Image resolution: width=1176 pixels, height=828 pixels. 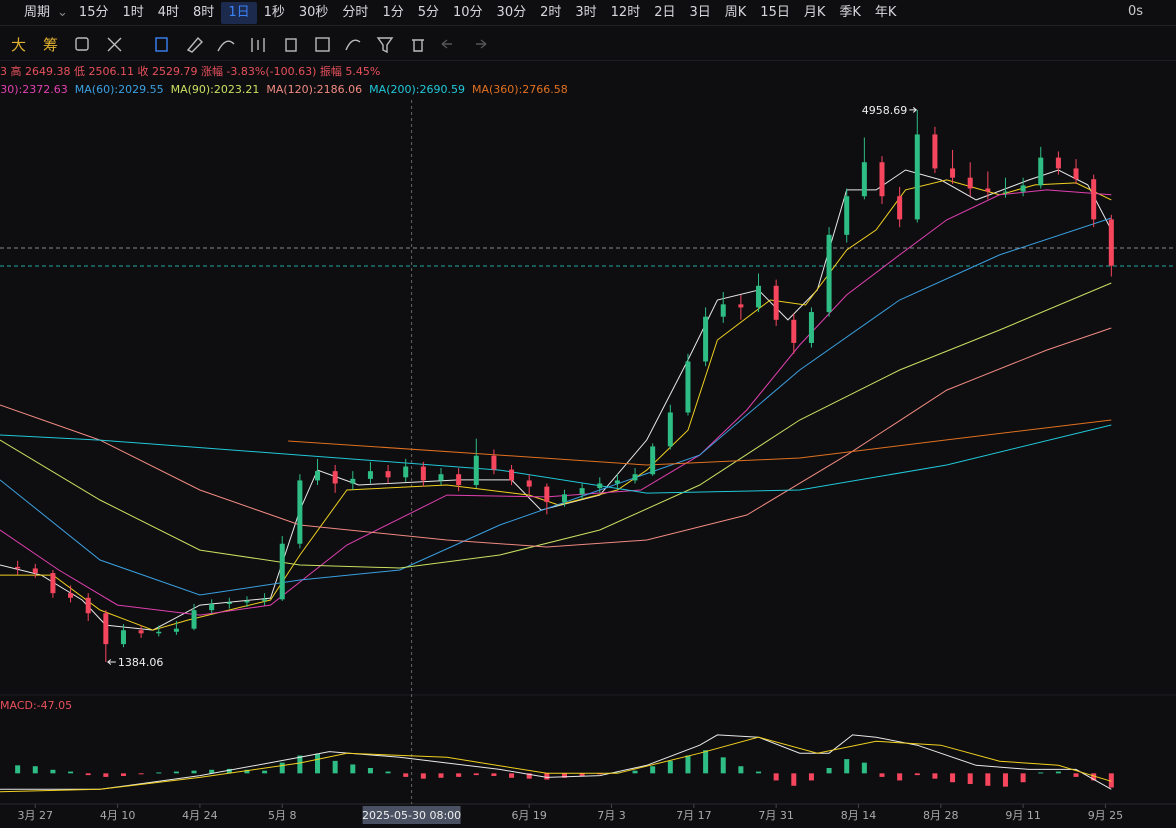 I want to click on period-option: 5分, so click(x=428, y=12).